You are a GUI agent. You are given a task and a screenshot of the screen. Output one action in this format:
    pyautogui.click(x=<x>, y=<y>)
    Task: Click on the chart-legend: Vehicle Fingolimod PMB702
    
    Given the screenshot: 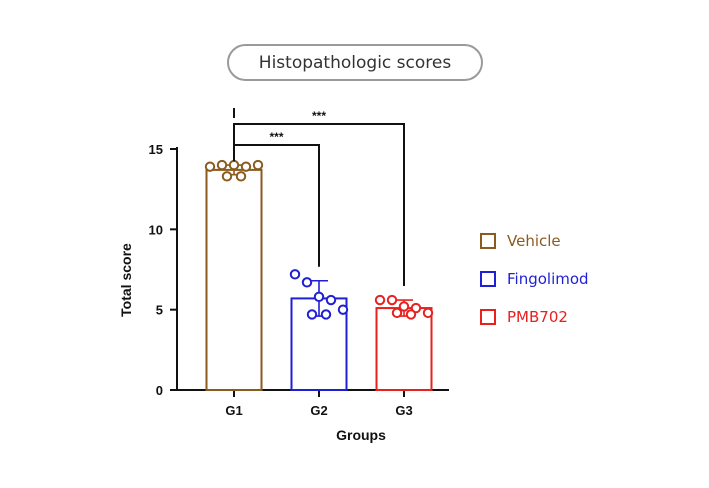 What is the action you would take?
    pyautogui.click(x=534, y=287)
    